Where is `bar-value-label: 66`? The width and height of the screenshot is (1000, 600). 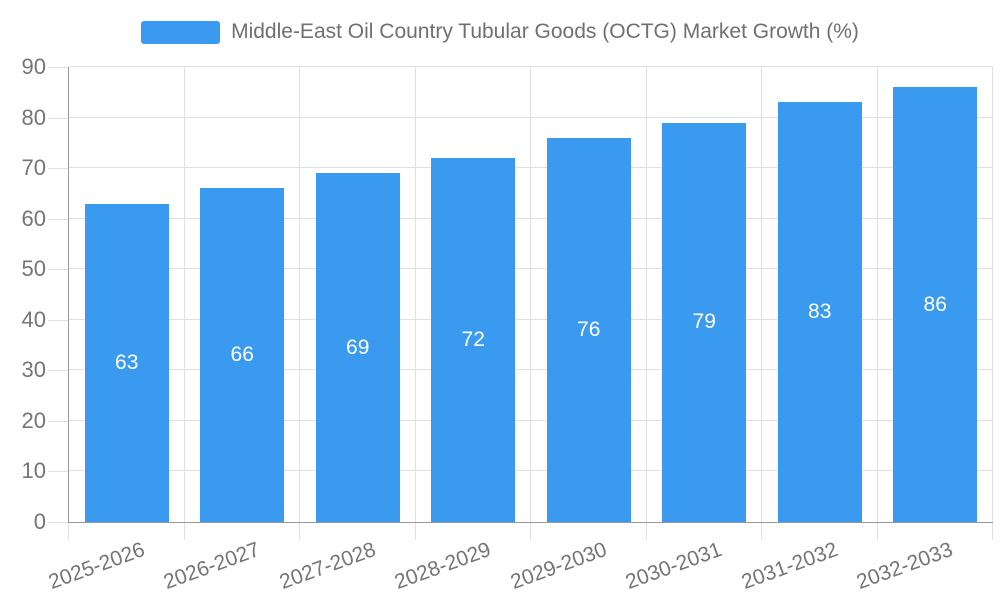 bar-value-label: 66 is located at coordinates (242, 355).